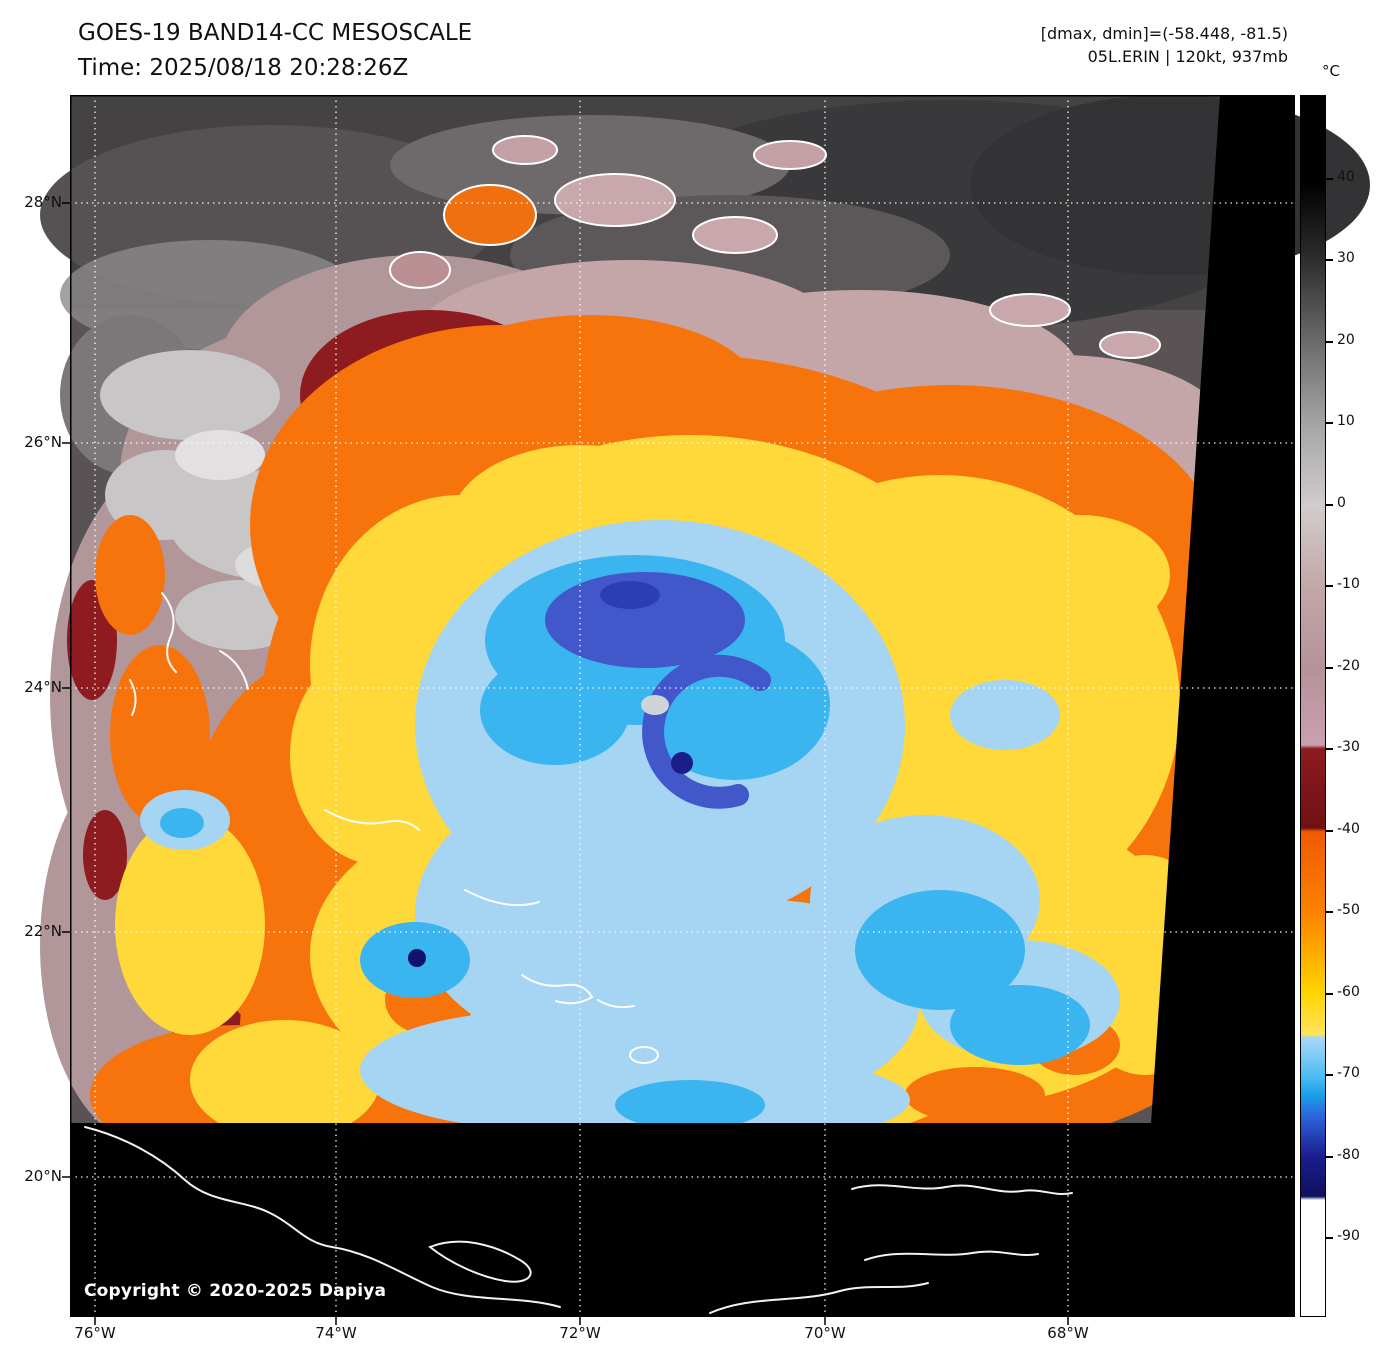 The width and height of the screenshot is (1390, 1359). I want to click on colorbar-tick-label: -20, so click(1348, 666).